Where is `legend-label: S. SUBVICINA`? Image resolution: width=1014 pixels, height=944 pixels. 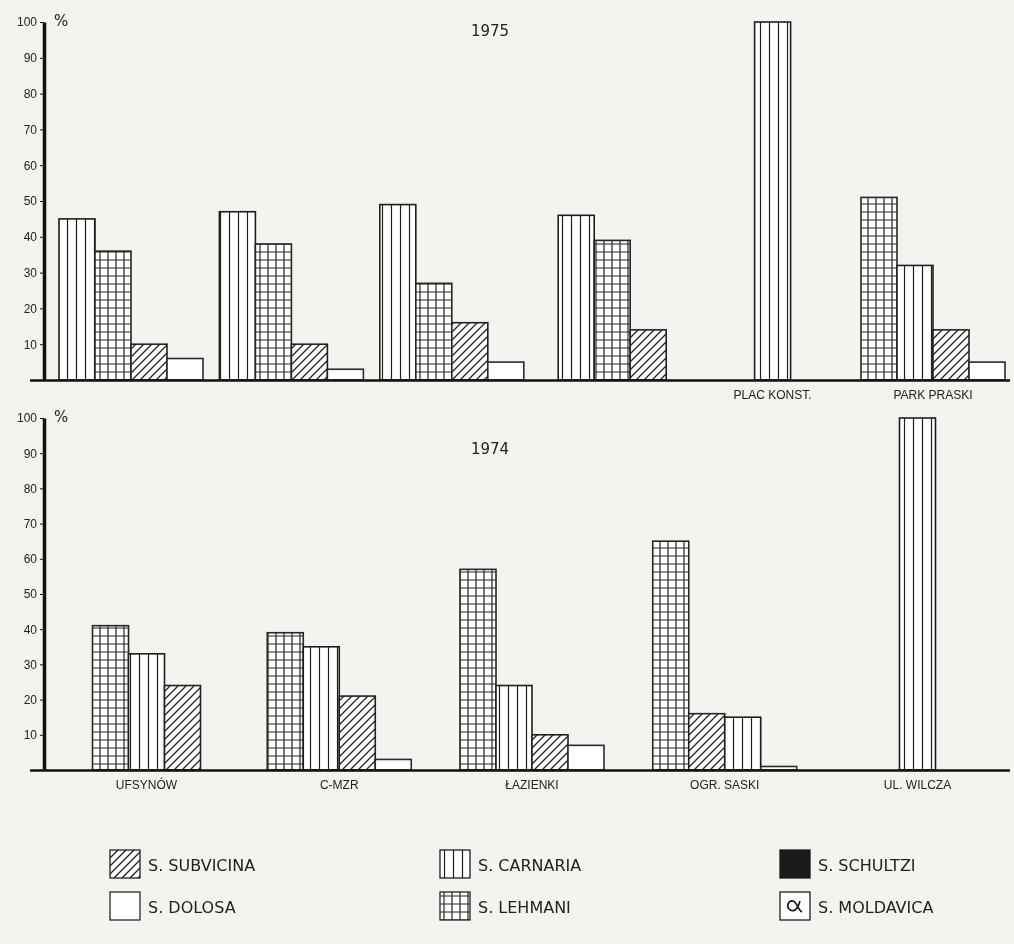 legend-label: S. SUBVICINA is located at coordinates (202, 865).